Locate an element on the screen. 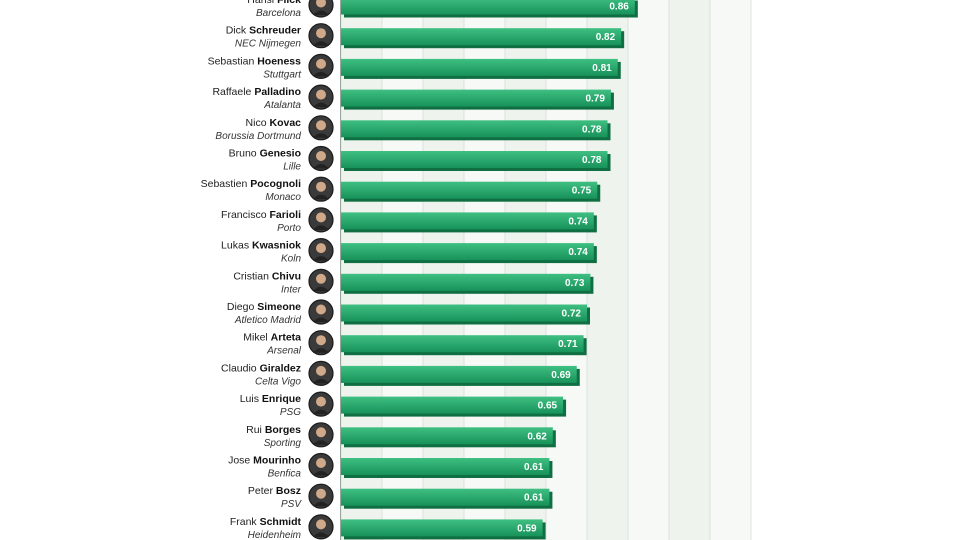  coach-first-name: Cristian is located at coordinates (252, 276).